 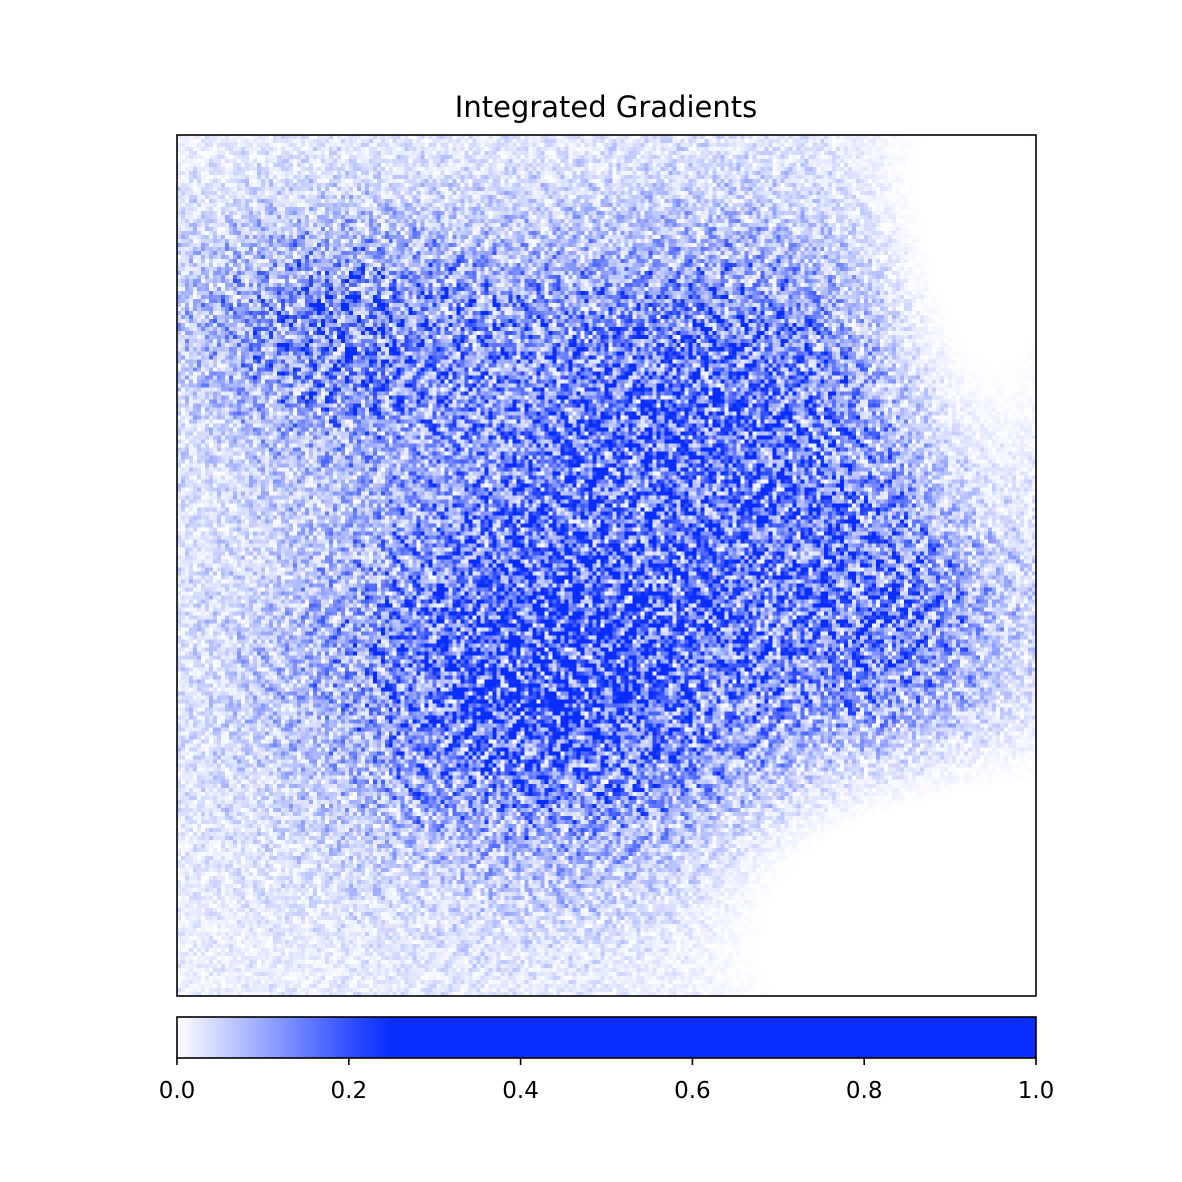 What do you see at coordinates (606, 107) in the screenshot?
I see `chart-title: Integrated Gradients` at bounding box center [606, 107].